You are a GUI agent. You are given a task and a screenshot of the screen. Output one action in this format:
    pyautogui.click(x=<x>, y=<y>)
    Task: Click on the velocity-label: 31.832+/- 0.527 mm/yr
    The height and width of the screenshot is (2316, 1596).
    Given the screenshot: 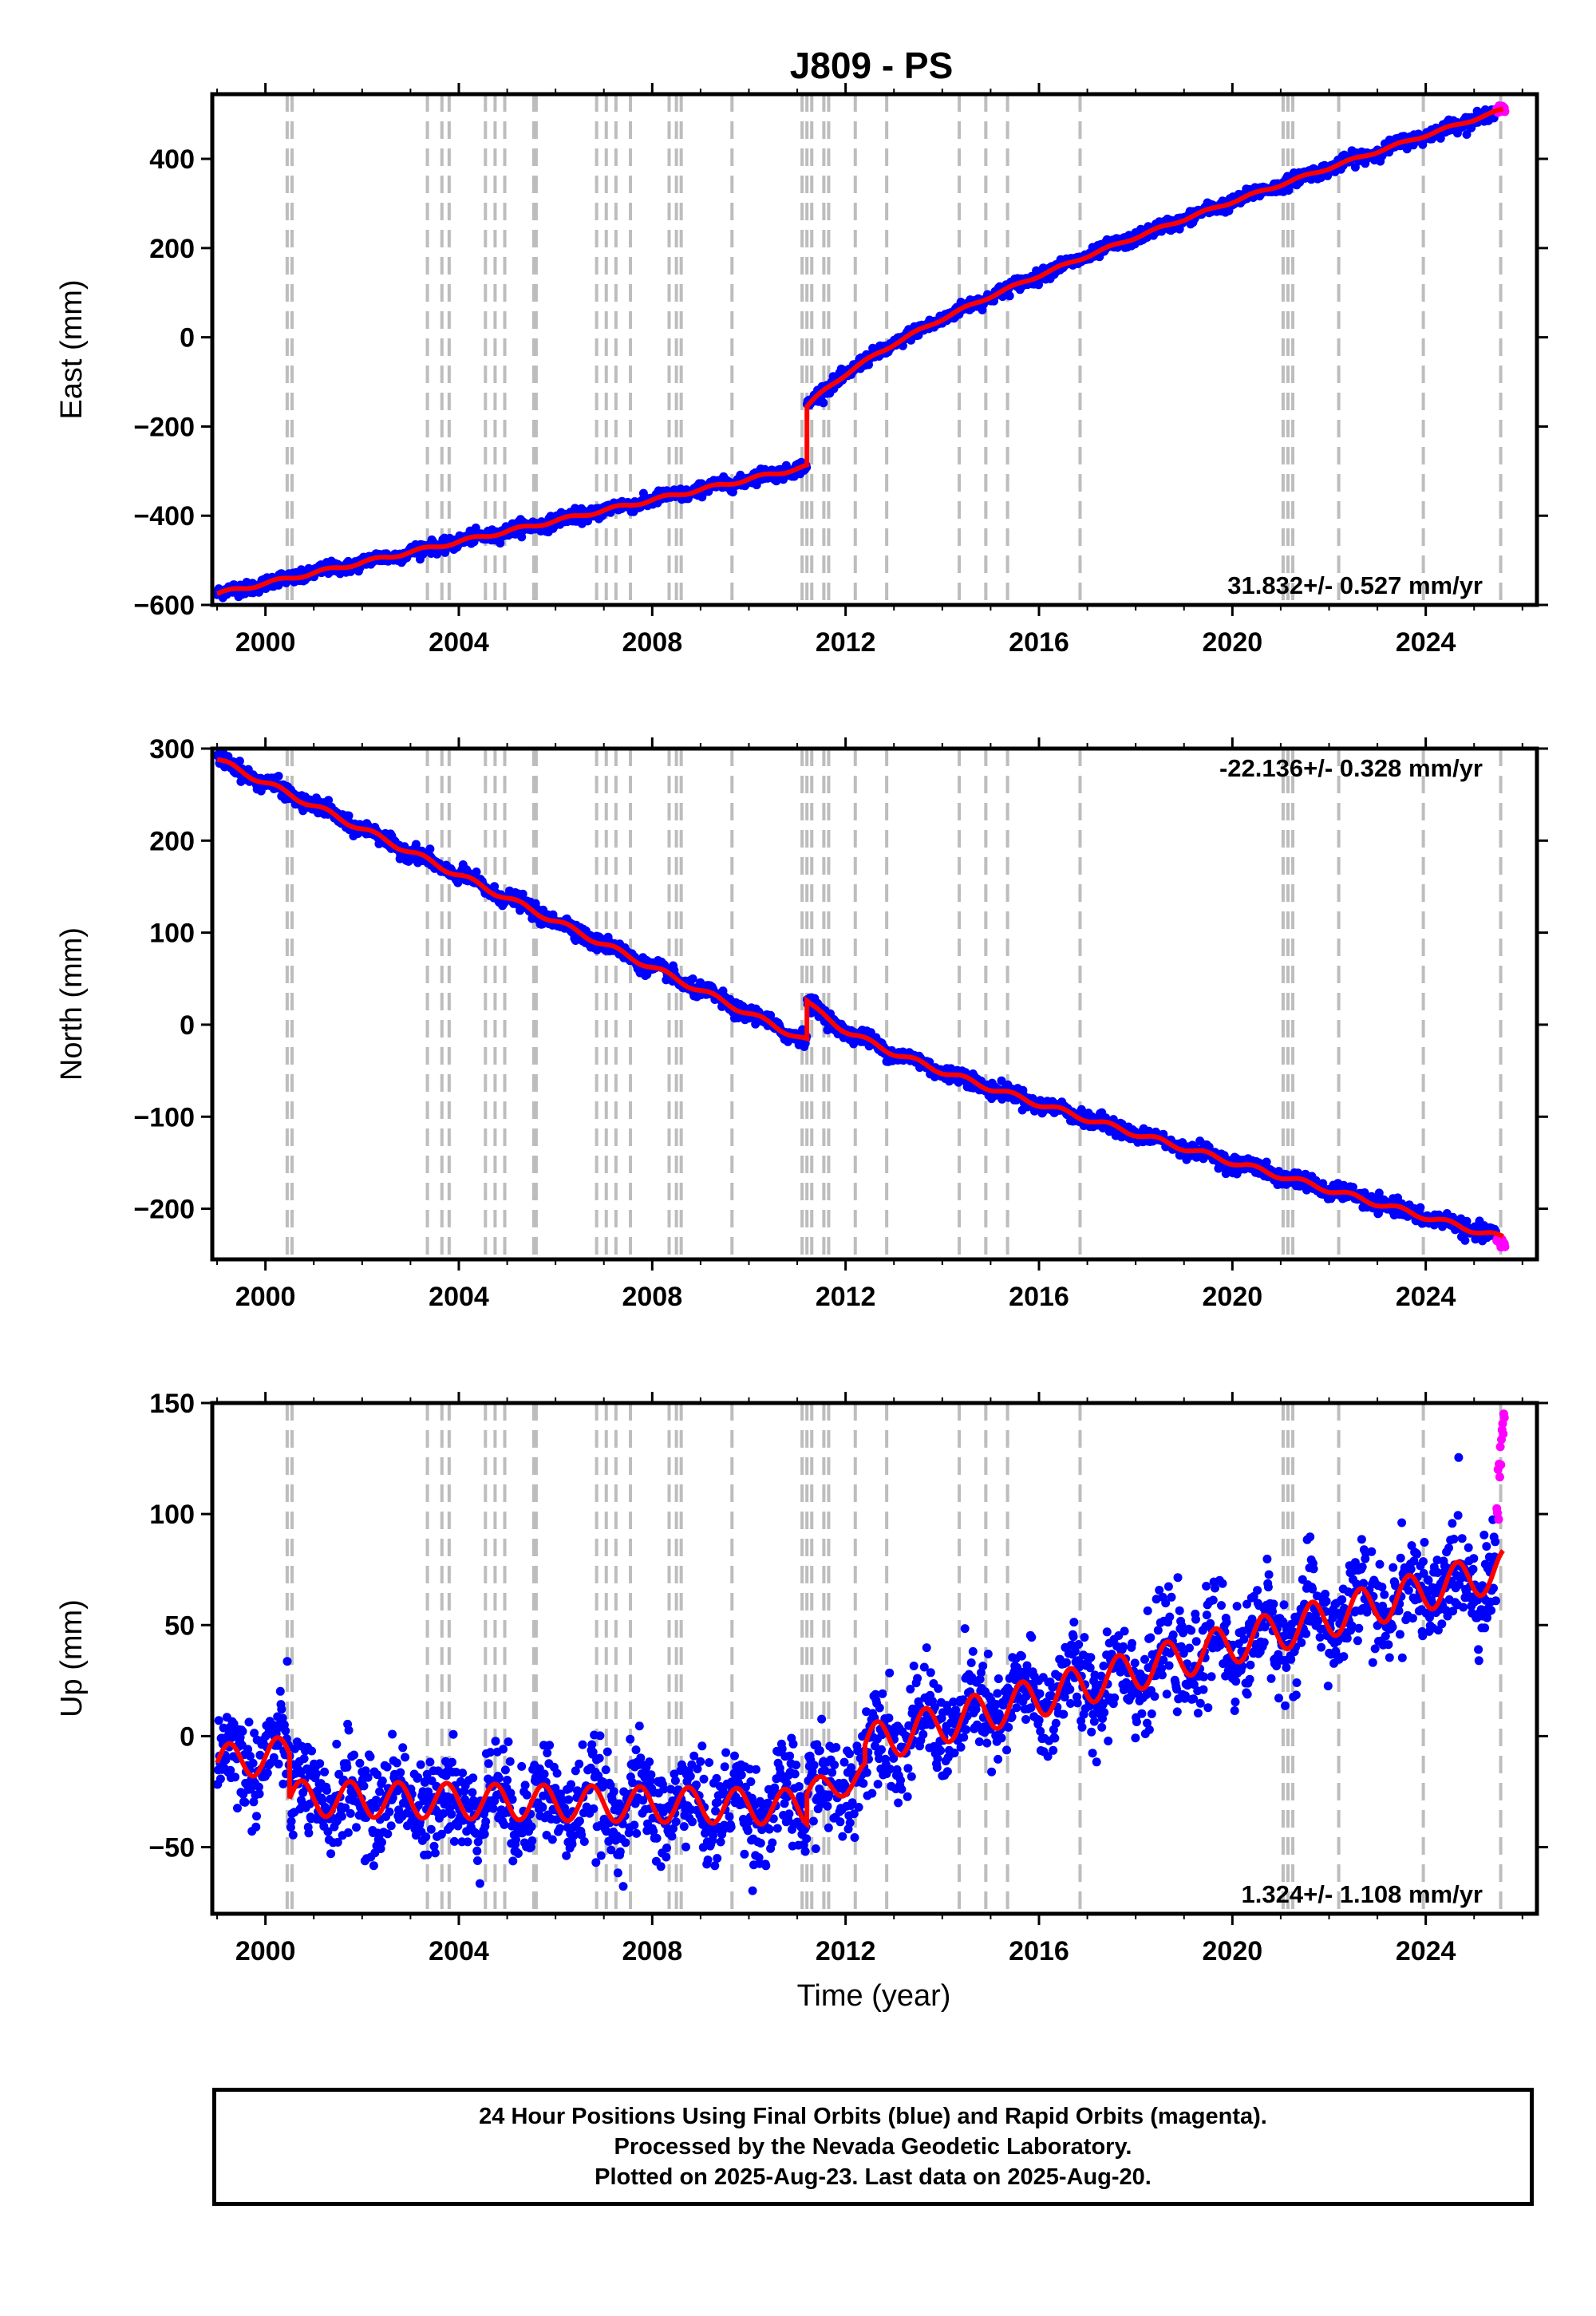 What is the action you would take?
    pyautogui.click(x=1355, y=585)
    